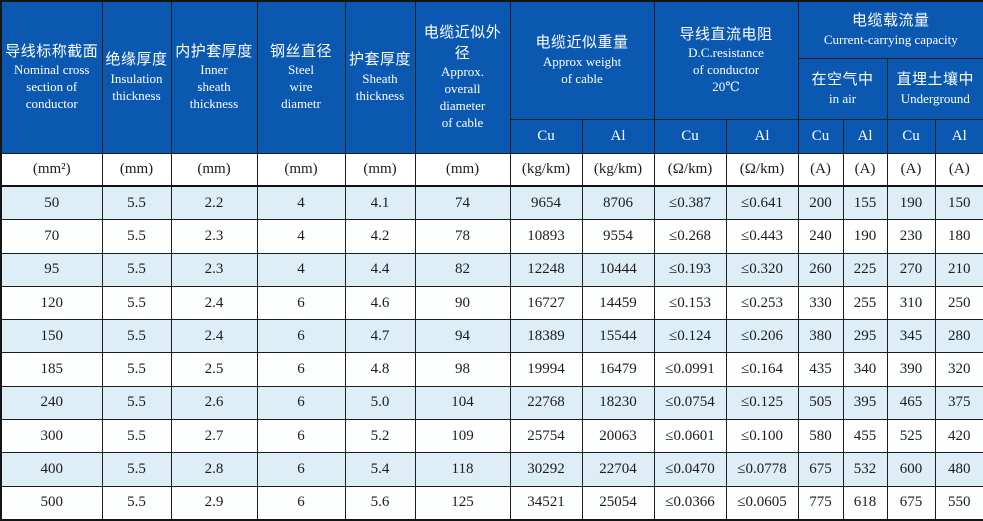  I want to click on cell: 5.6, so click(380, 503).